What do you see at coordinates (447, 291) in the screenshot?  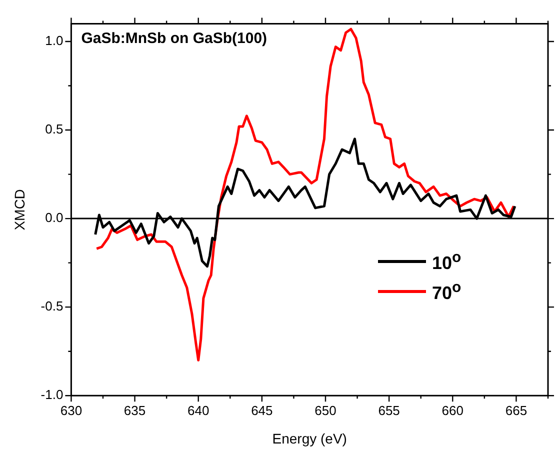 I see `legend-label: 70$^{o}$` at bounding box center [447, 291].